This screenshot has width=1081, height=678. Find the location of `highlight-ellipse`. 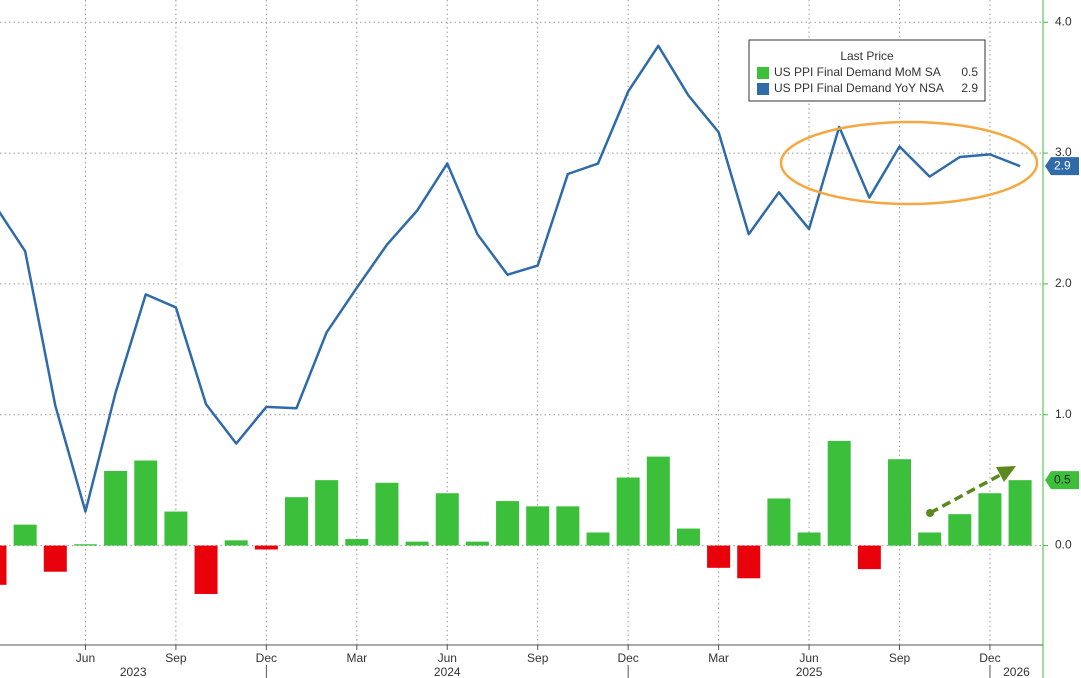

highlight-ellipse is located at coordinates (909, 163).